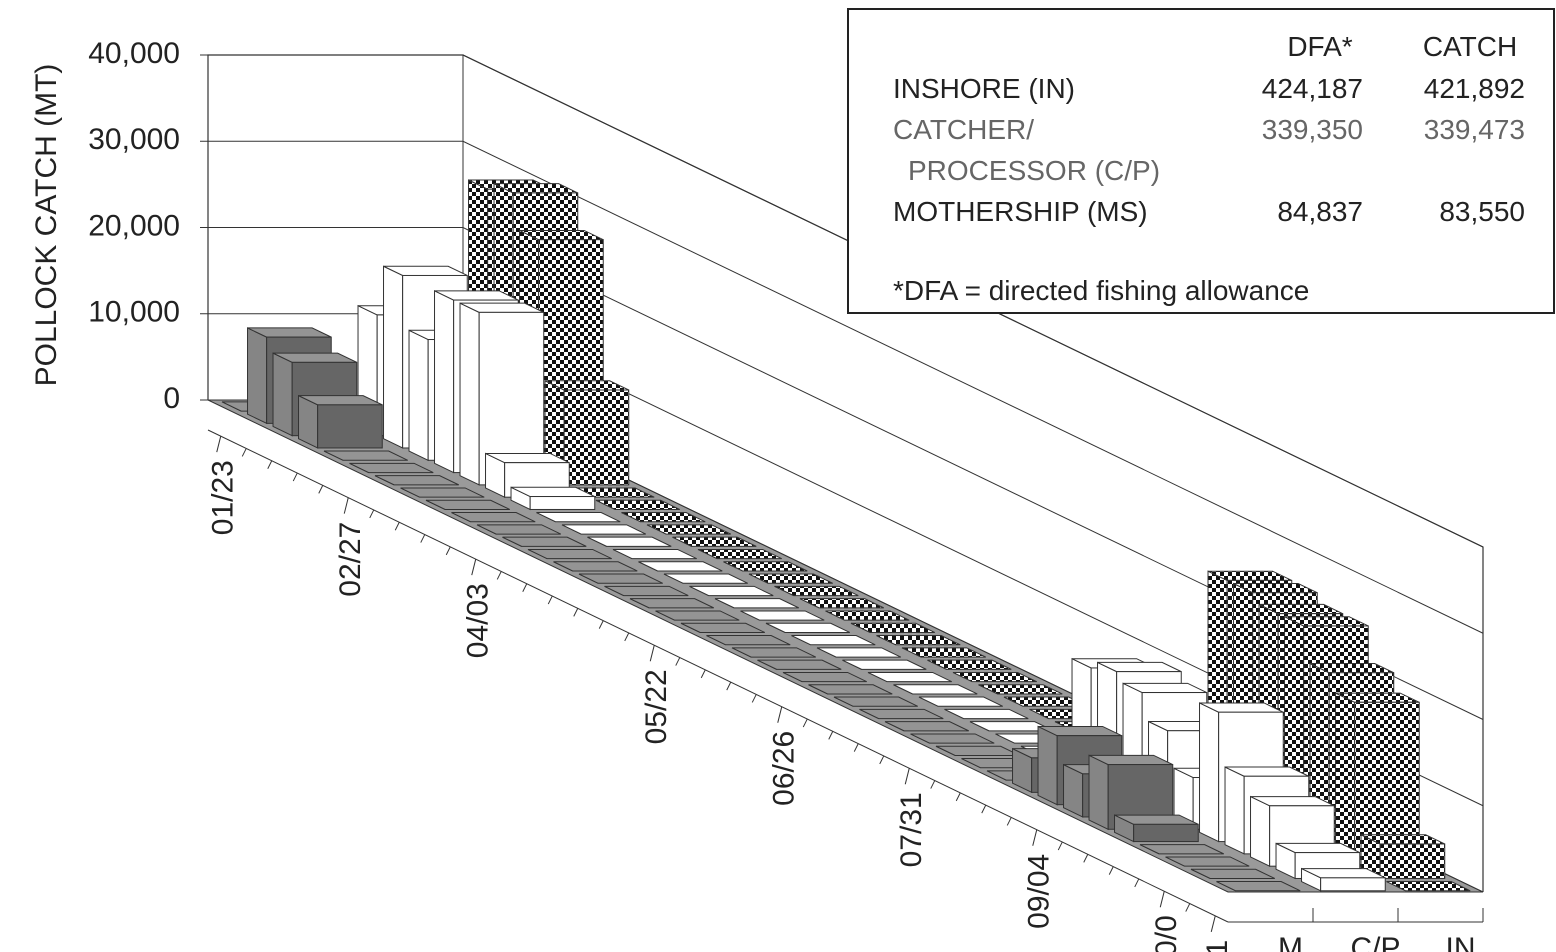 This screenshot has width=1556, height=952. Describe the element at coordinates (1474, 129) in the screenshot. I see `row-catch: 339,473` at that location.